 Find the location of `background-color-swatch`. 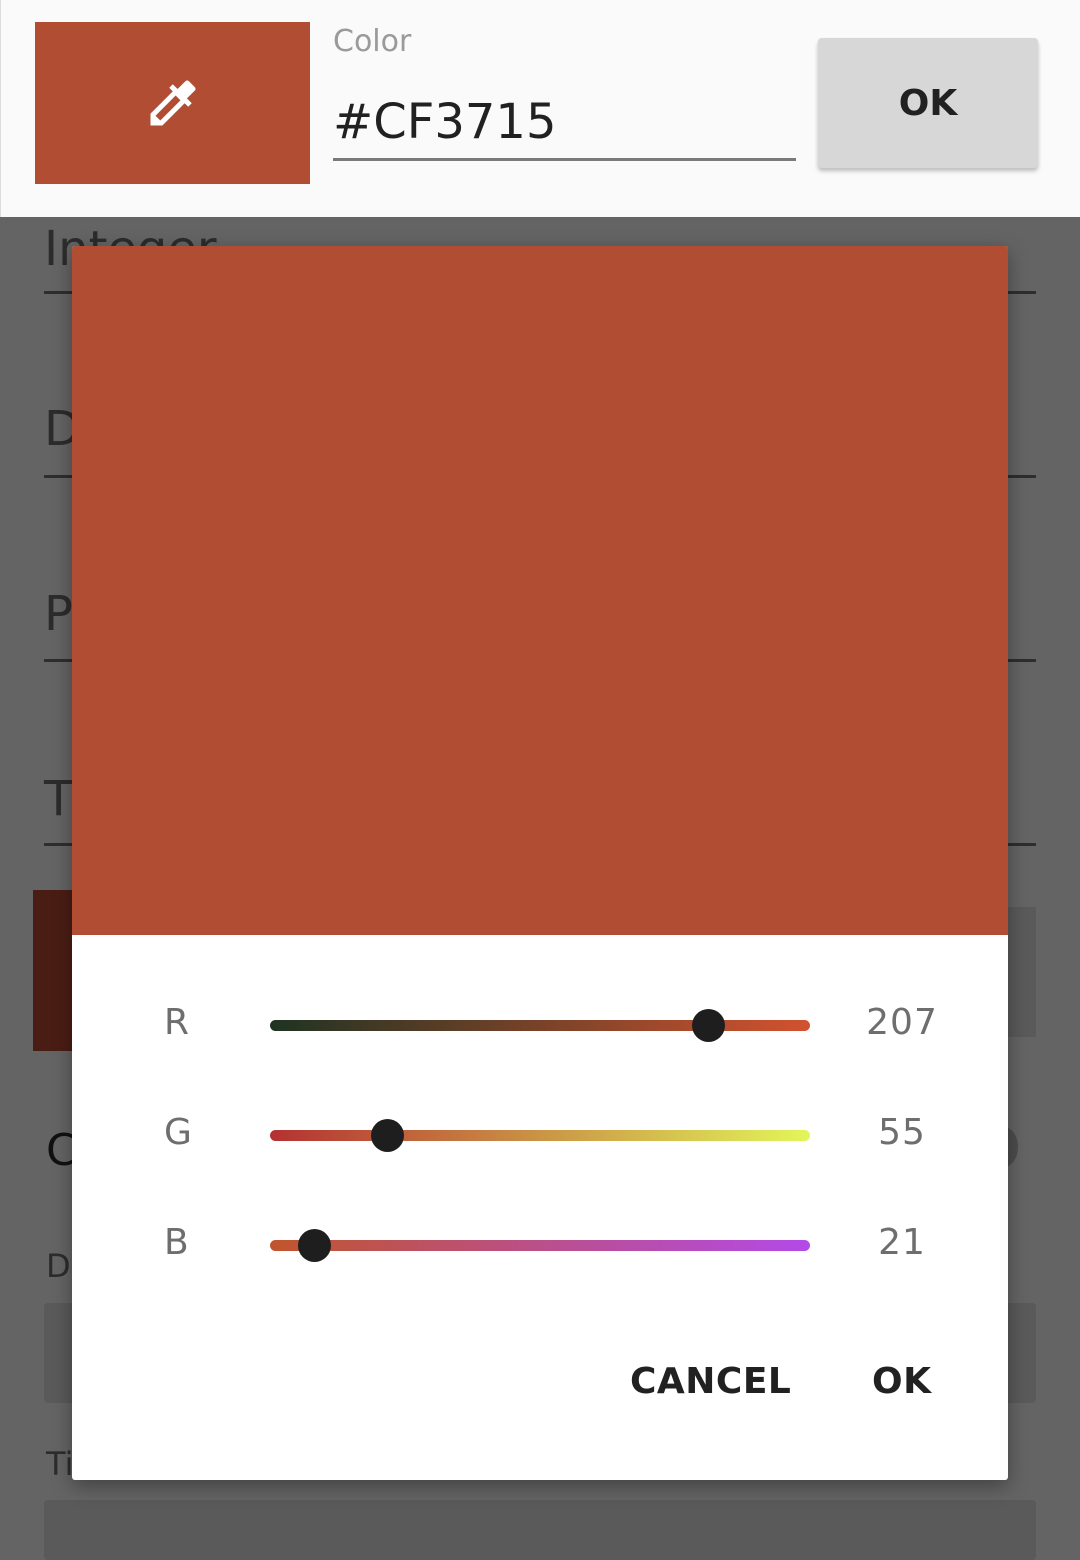

background-color-swatch is located at coordinates (55, 970).